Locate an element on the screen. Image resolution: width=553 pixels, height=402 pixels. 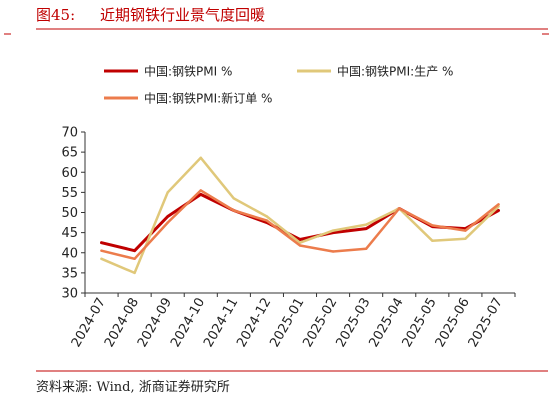
figure-title: 近期钢铁行业景气度回暖 is located at coordinates (182, 15).